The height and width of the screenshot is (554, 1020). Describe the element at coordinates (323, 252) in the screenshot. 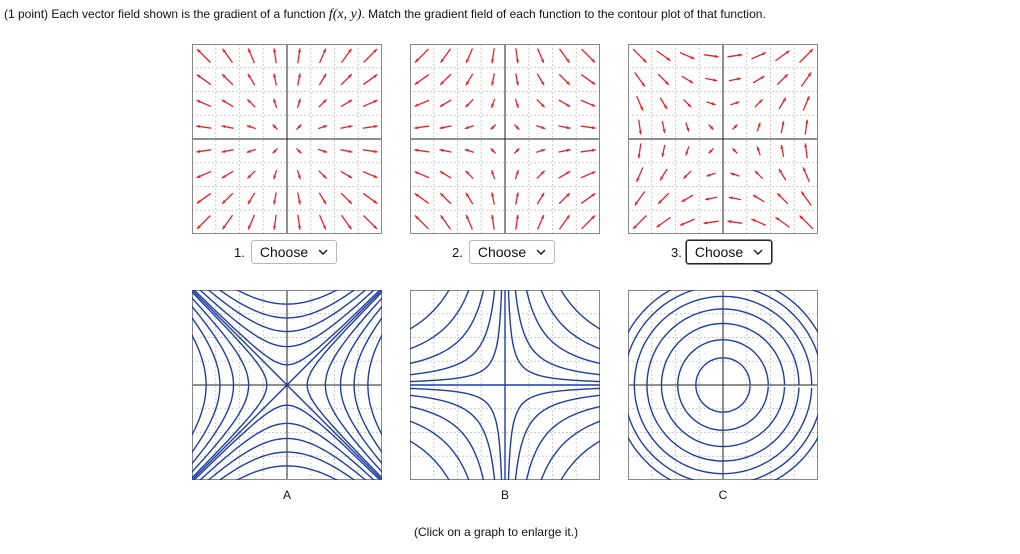

I see `chevron` at that location.